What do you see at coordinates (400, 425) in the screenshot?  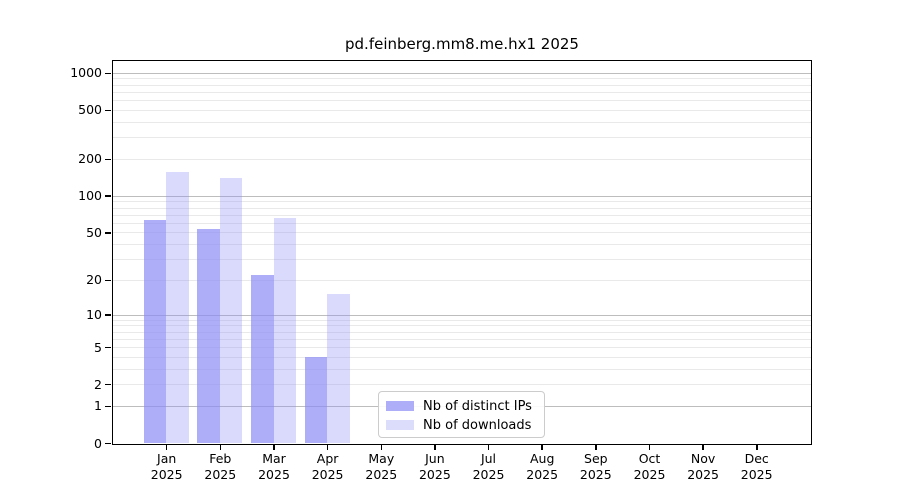 I see `legend-swatch-downloads` at bounding box center [400, 425].